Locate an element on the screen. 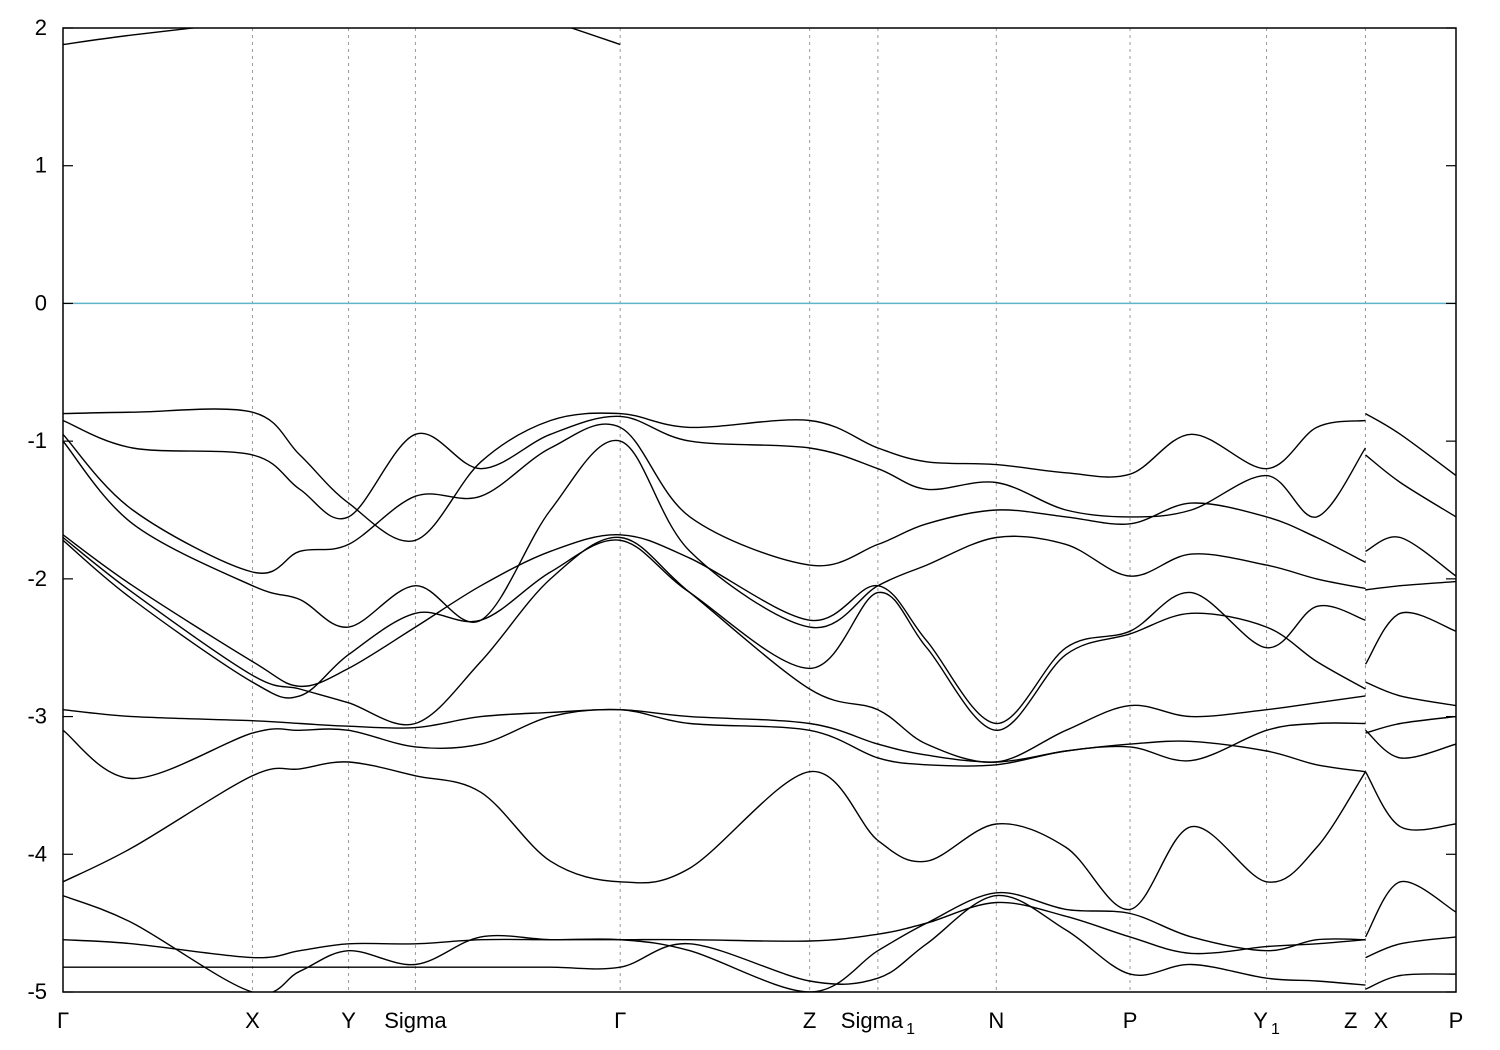 The width and height of the screenshot is (1500, 1050). k-point-label-0: Γ is located at coordinates (63, 1020).